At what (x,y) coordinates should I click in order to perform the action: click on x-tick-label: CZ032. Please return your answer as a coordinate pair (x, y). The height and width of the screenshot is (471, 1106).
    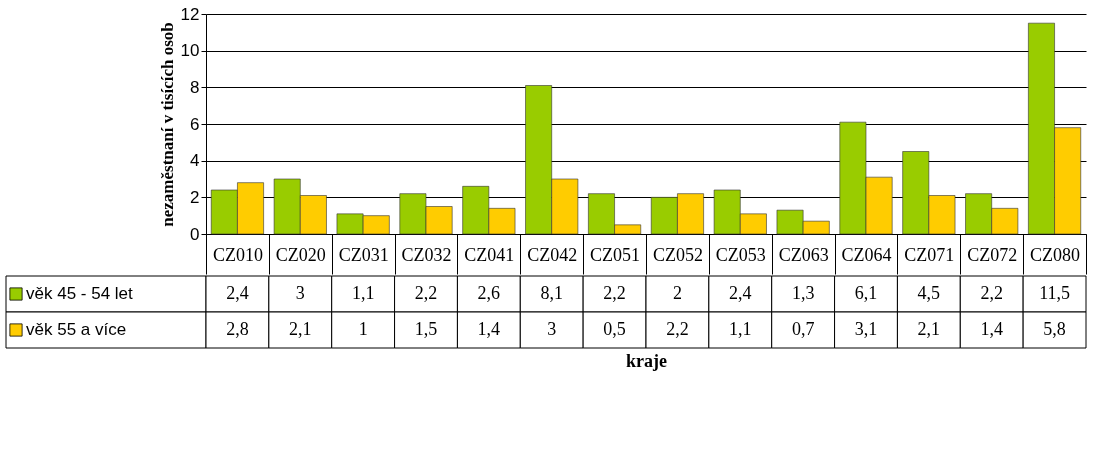
    Looking at the image, I should click on (426, 254).